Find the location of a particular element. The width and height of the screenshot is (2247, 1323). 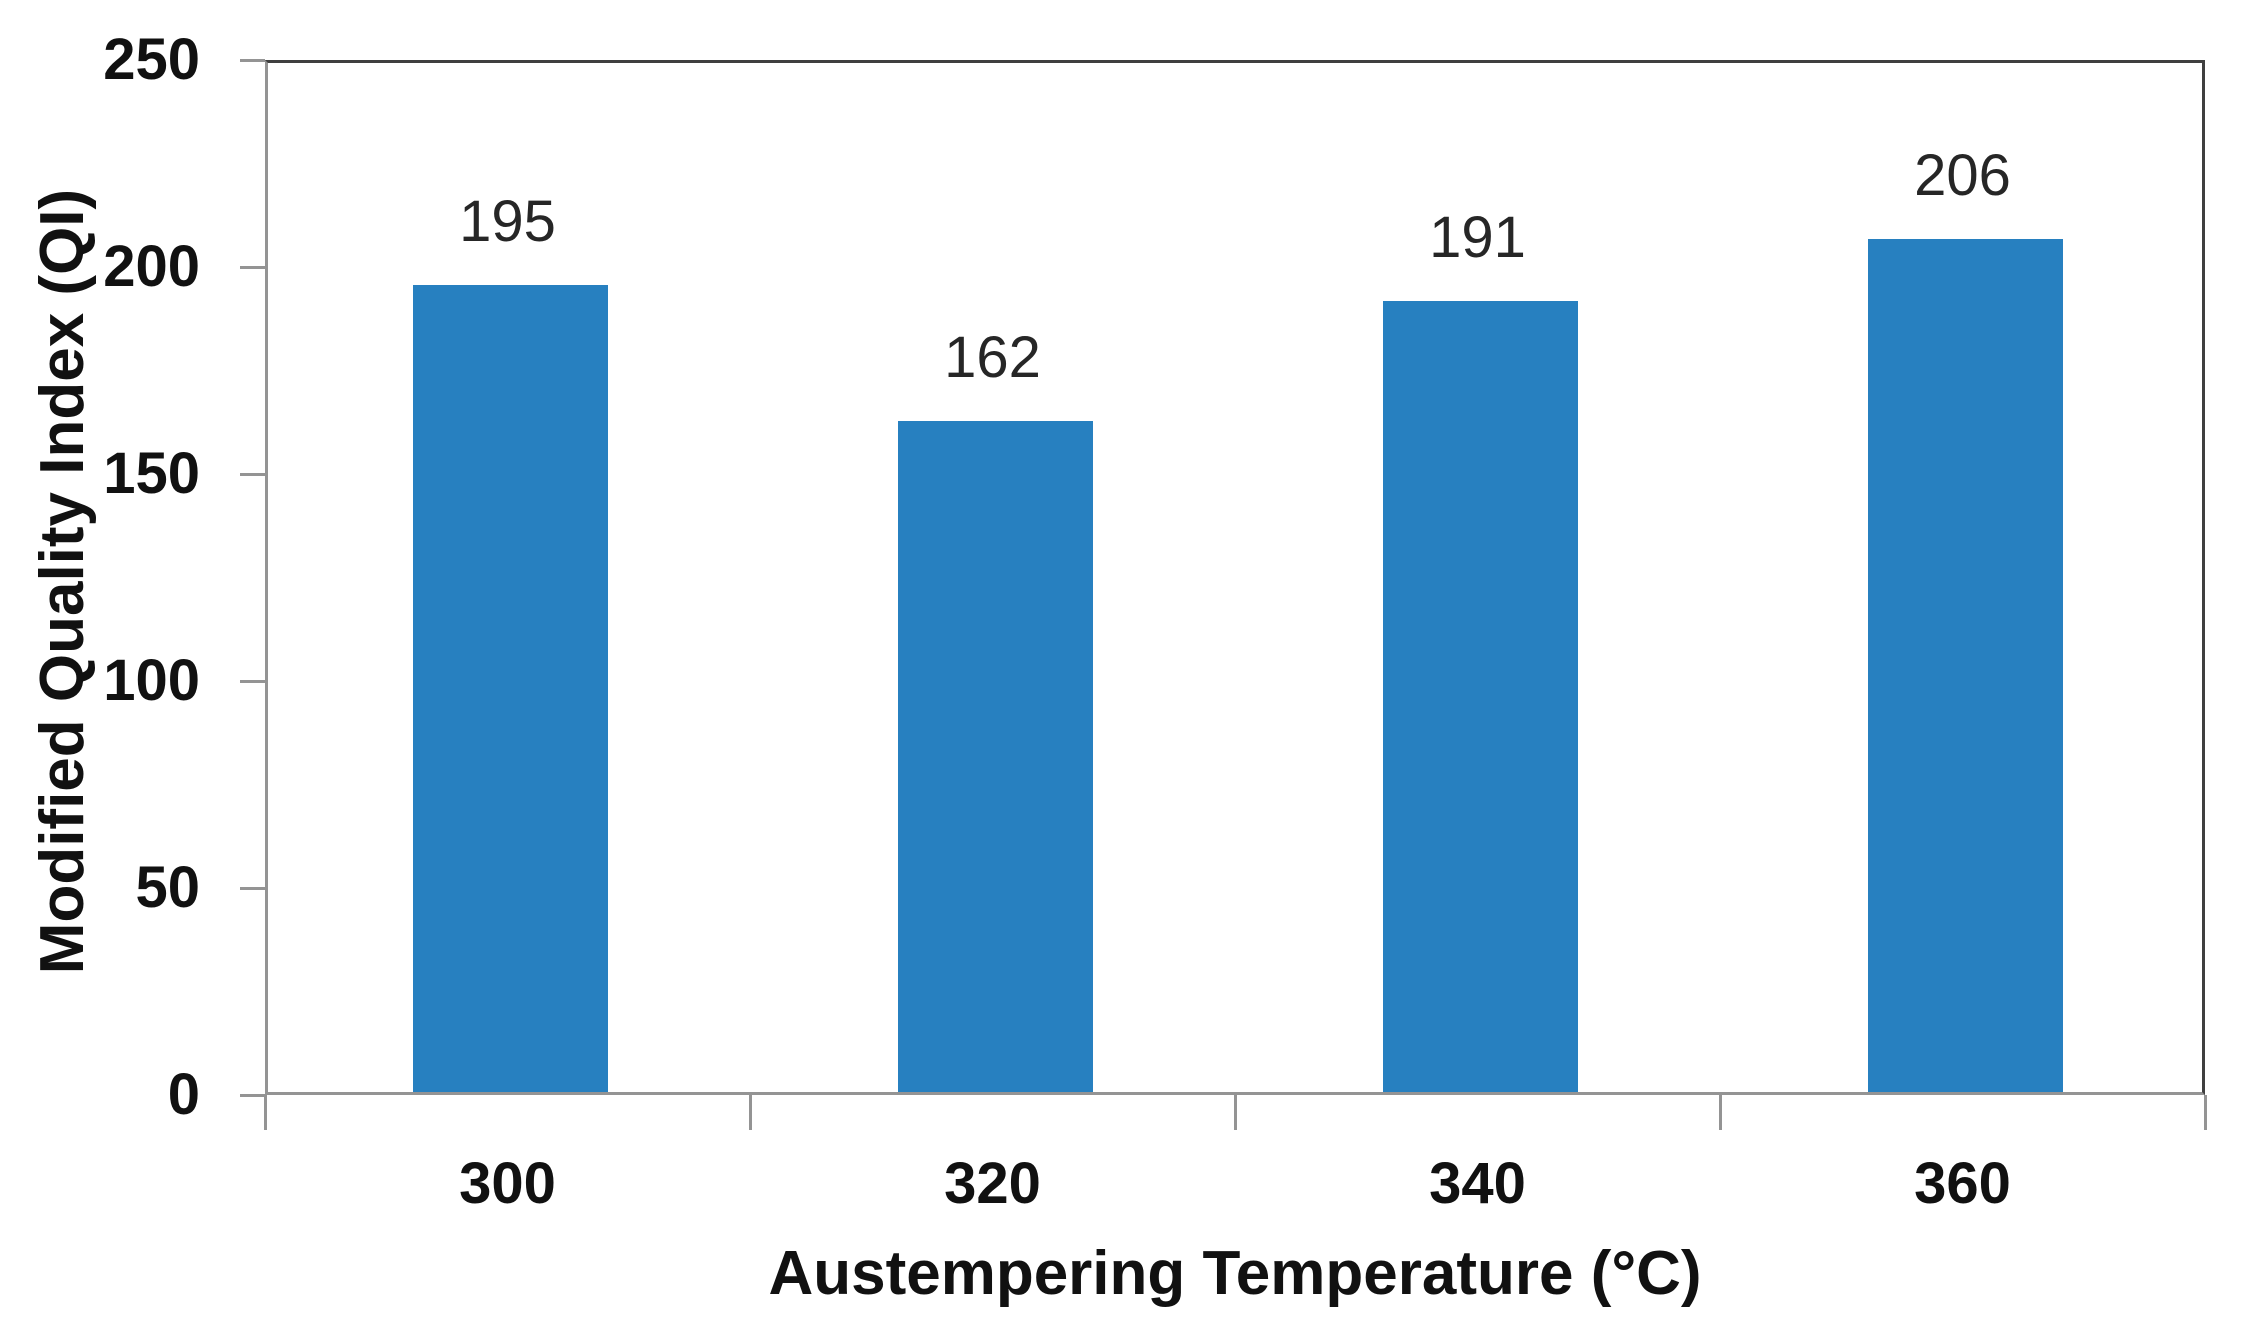

y-tick-label: 0 is located at coordinates (183, 1094).